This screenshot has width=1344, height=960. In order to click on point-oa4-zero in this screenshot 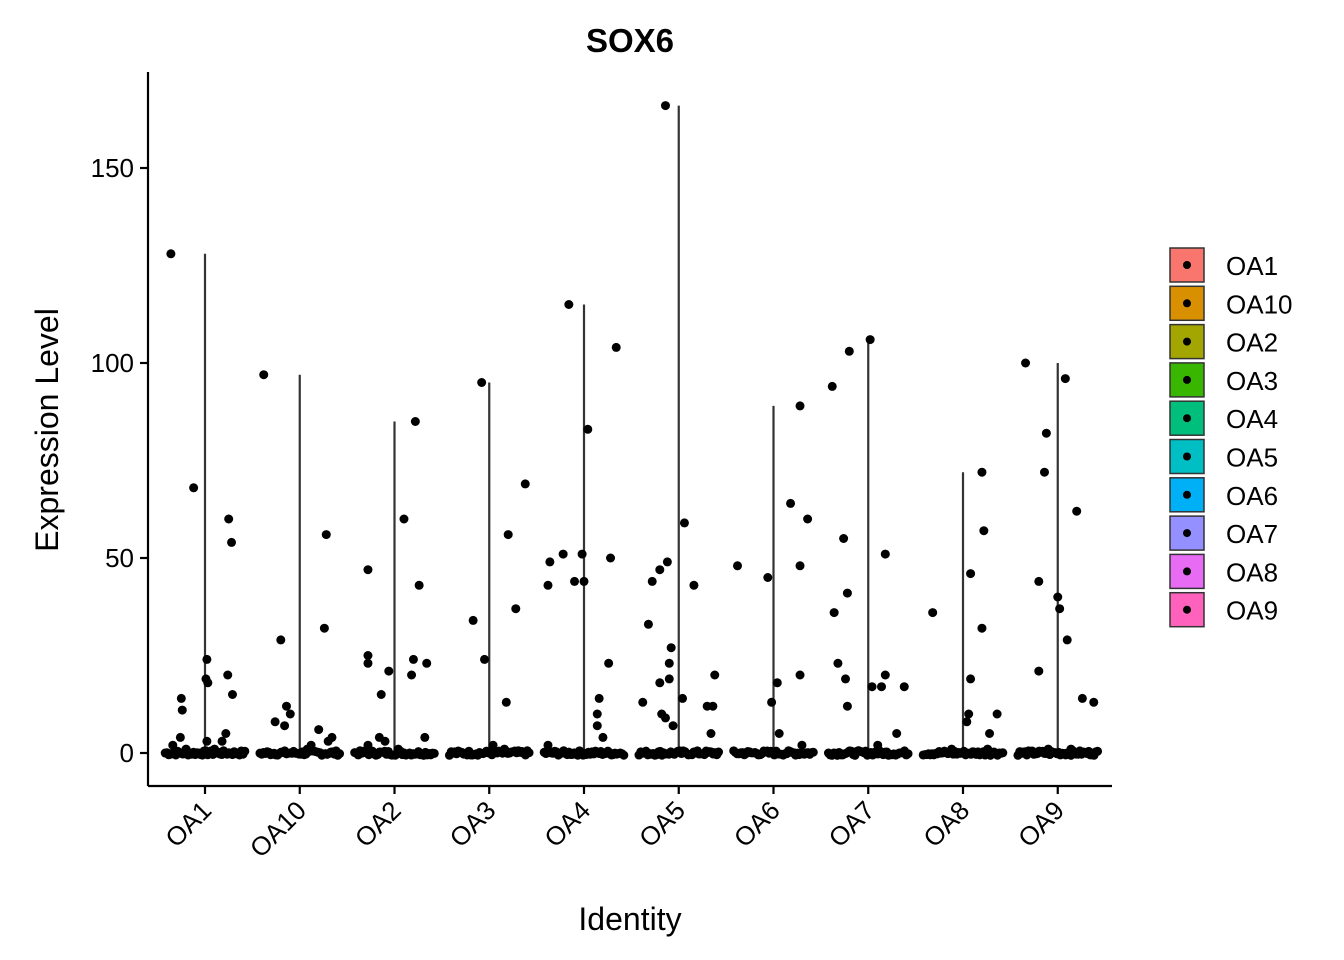, I will do `click(624, 755)`.